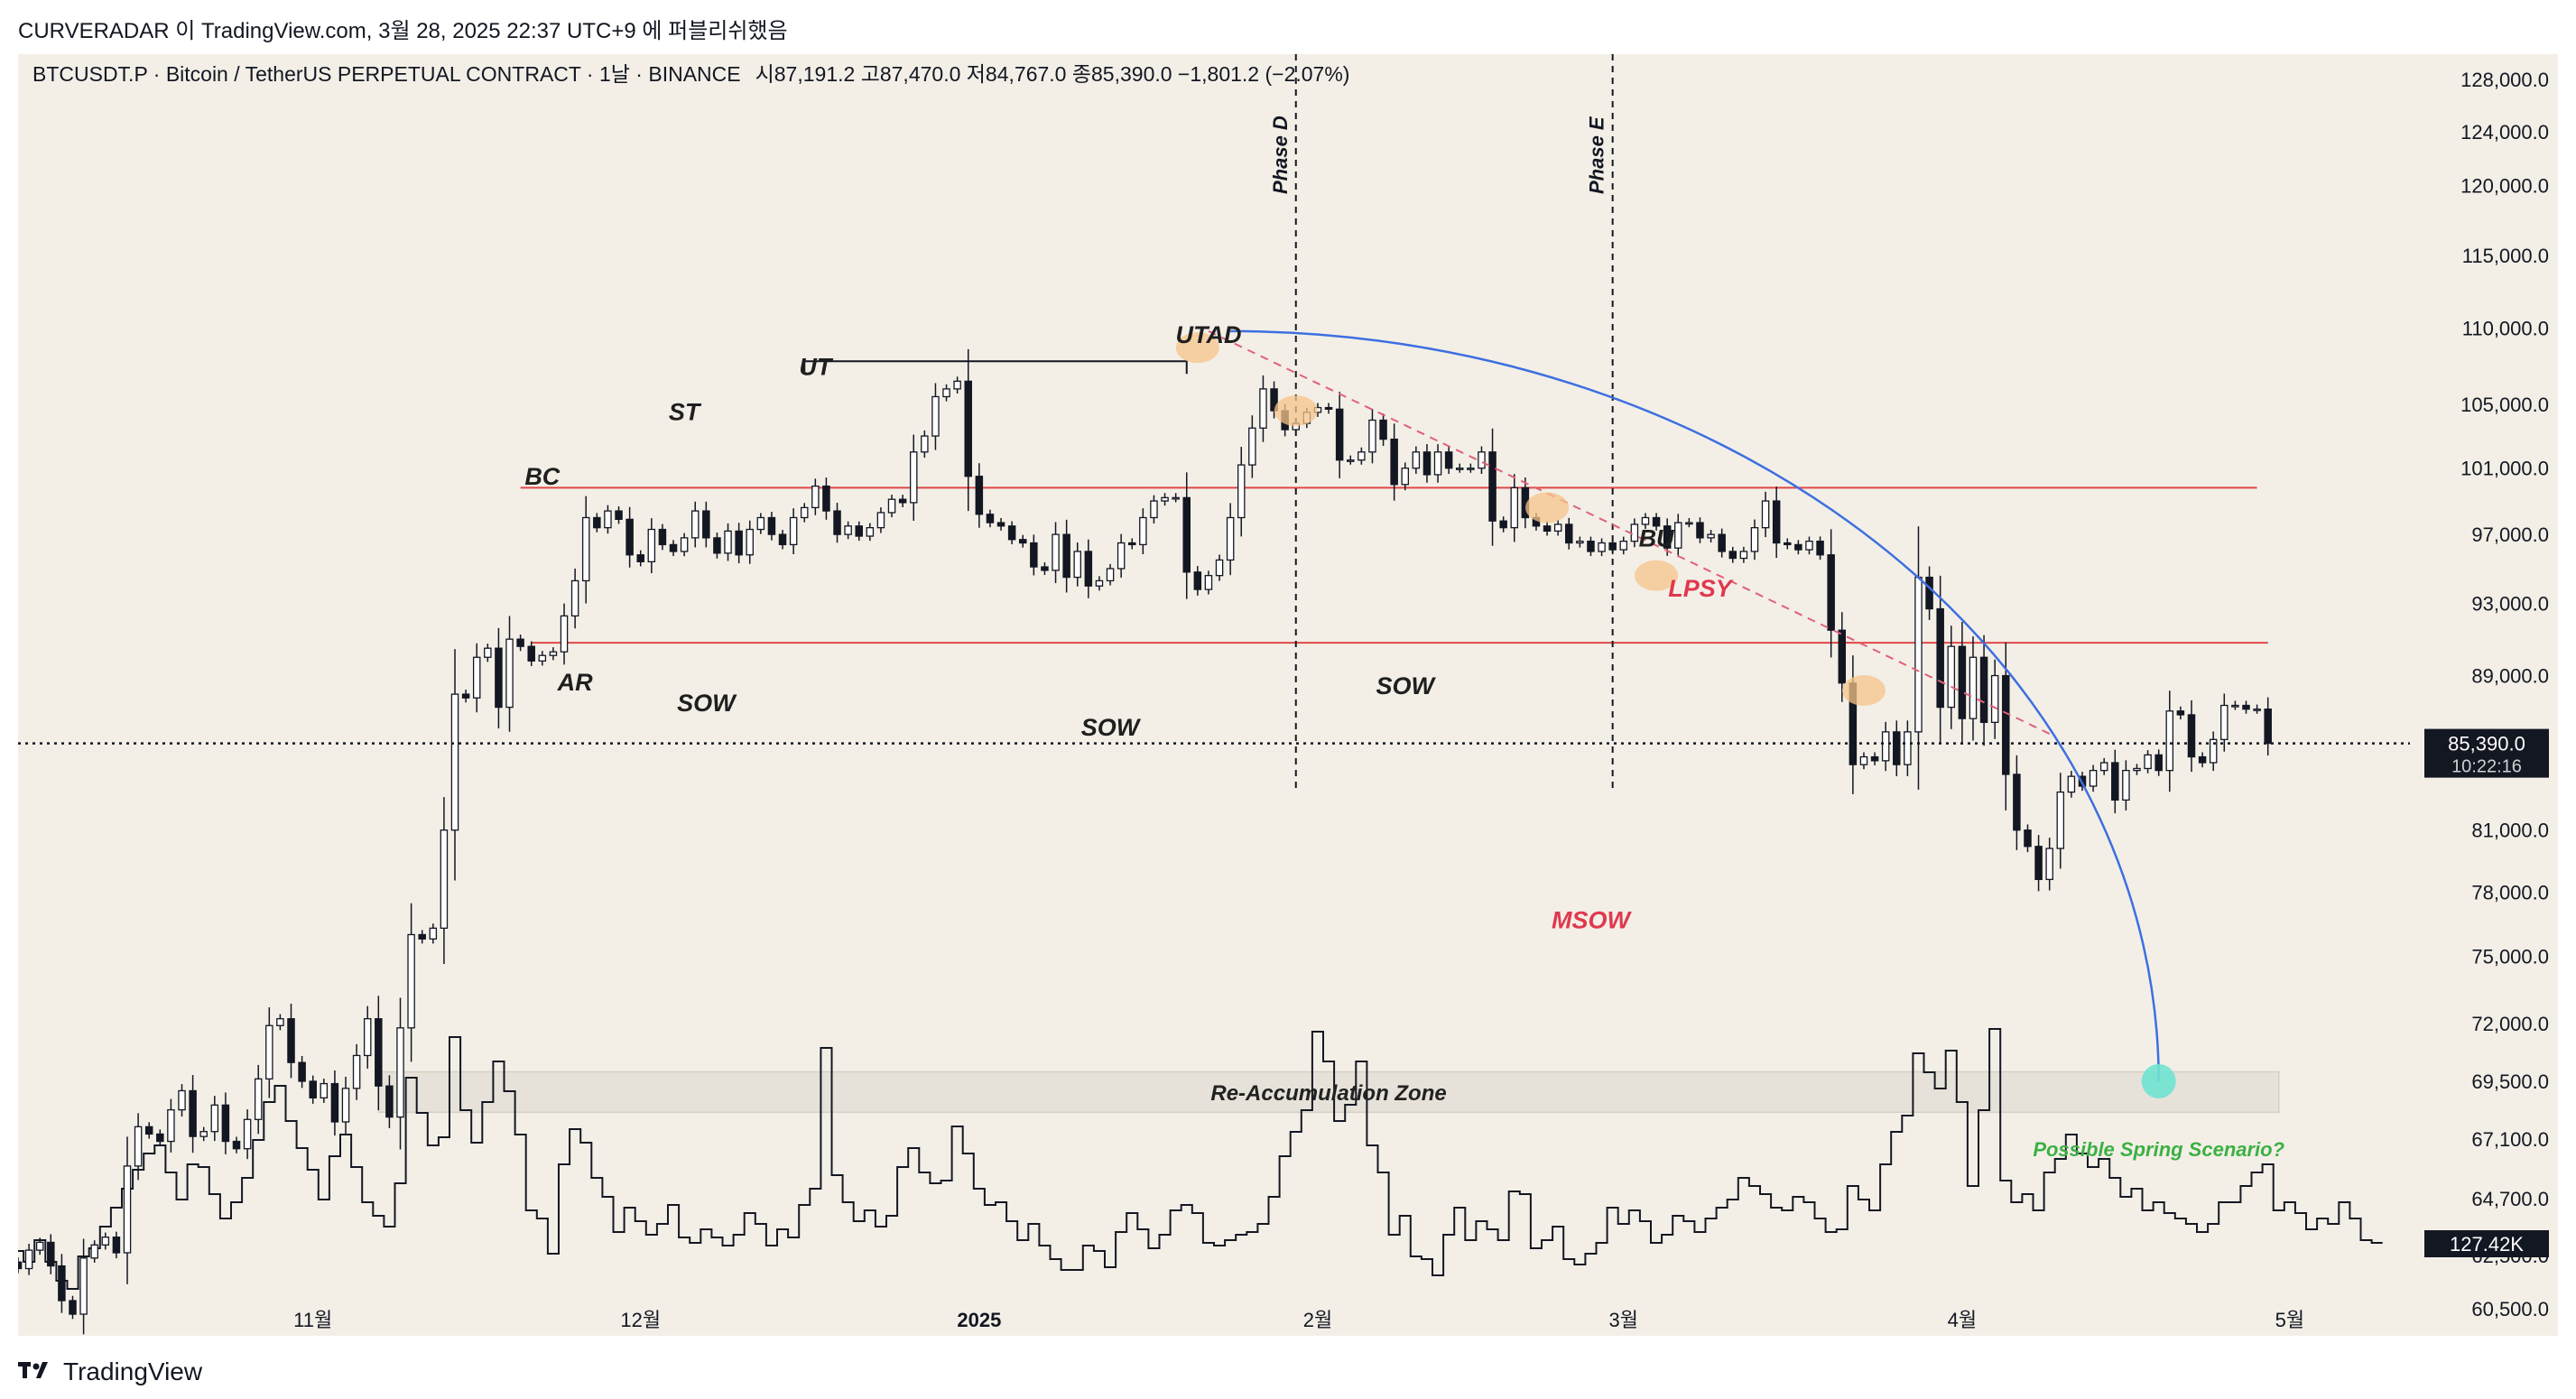 The width and height of the screenshot is (2576, 1399). I want to click on time-tick-label: 5월, so click(2289, 1320).